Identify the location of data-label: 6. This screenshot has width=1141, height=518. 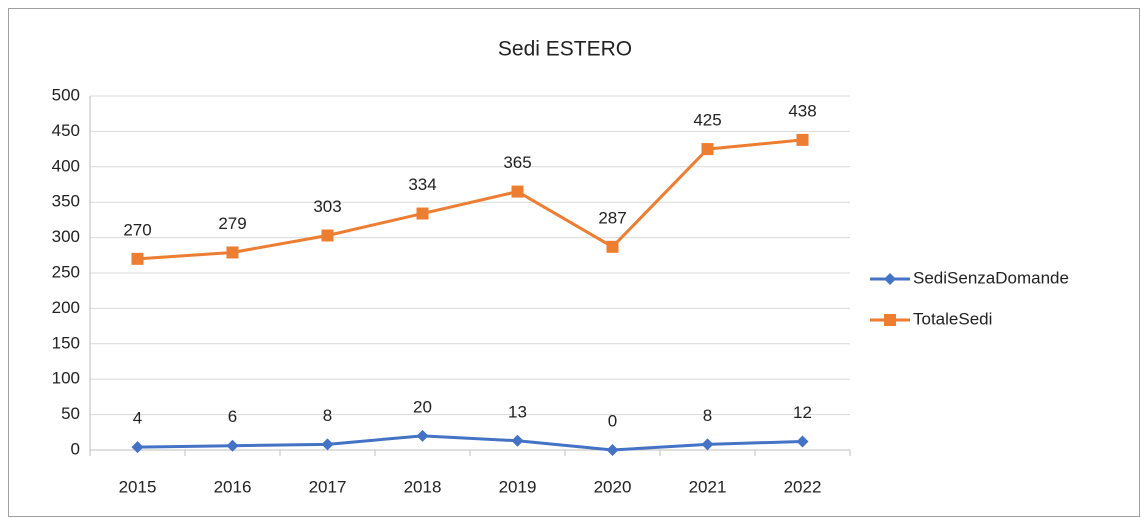
(232, 416).